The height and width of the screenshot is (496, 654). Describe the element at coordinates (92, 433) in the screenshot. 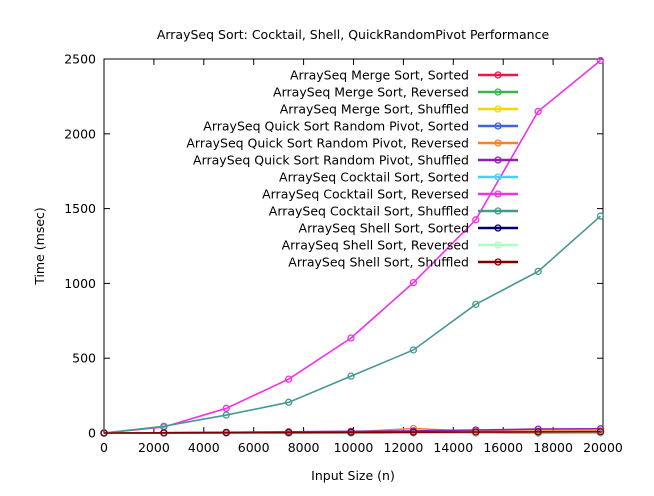

I see `y-tick-label: 0` at that location.